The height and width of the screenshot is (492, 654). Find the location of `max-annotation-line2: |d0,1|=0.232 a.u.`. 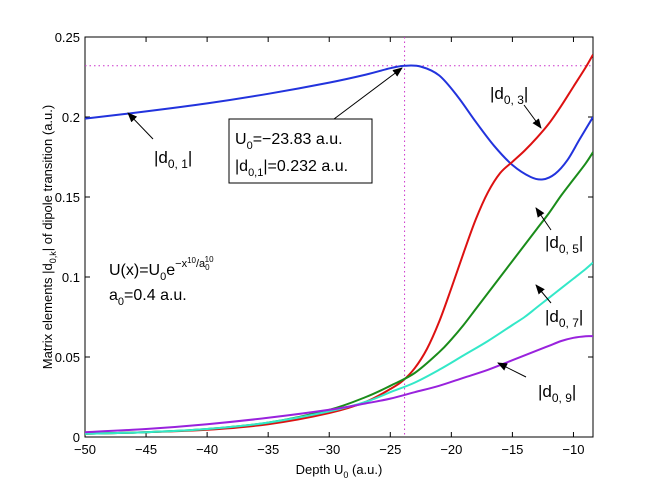

max-annotation-line2: |d0,1|=0.232 a.u. is located at coordinates (291, 168).